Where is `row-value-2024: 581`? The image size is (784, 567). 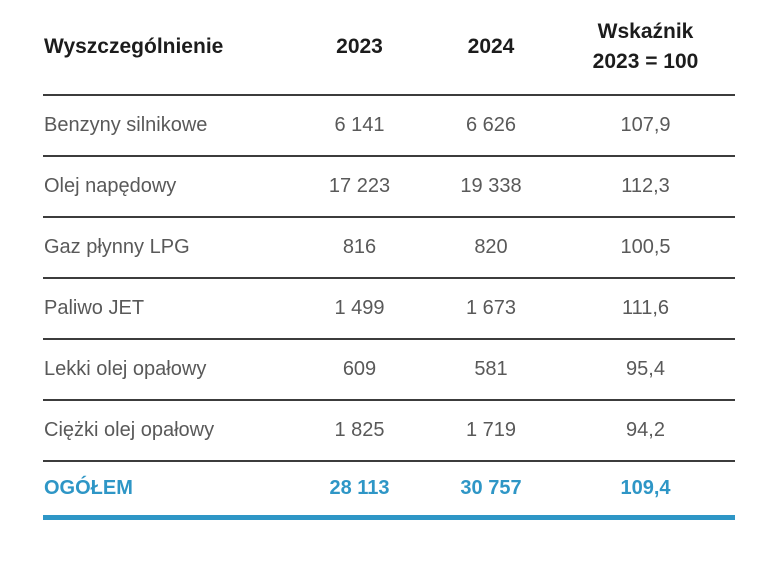
row-value-2024: 581 is located at coordinates (491, 370).